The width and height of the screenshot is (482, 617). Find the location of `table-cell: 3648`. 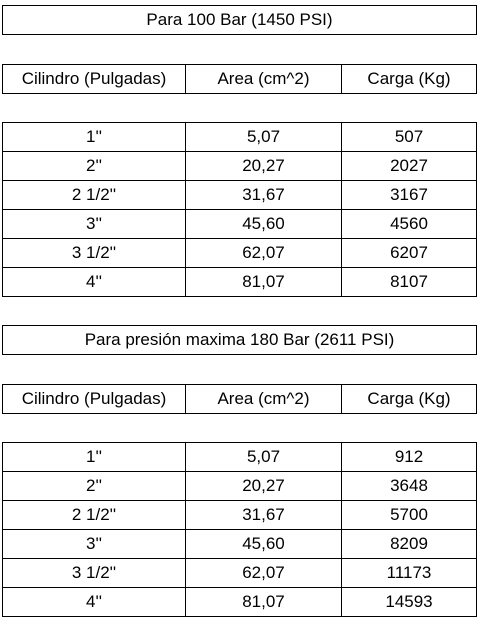

table-cell: 3648 is located at coordinates (409, 486).